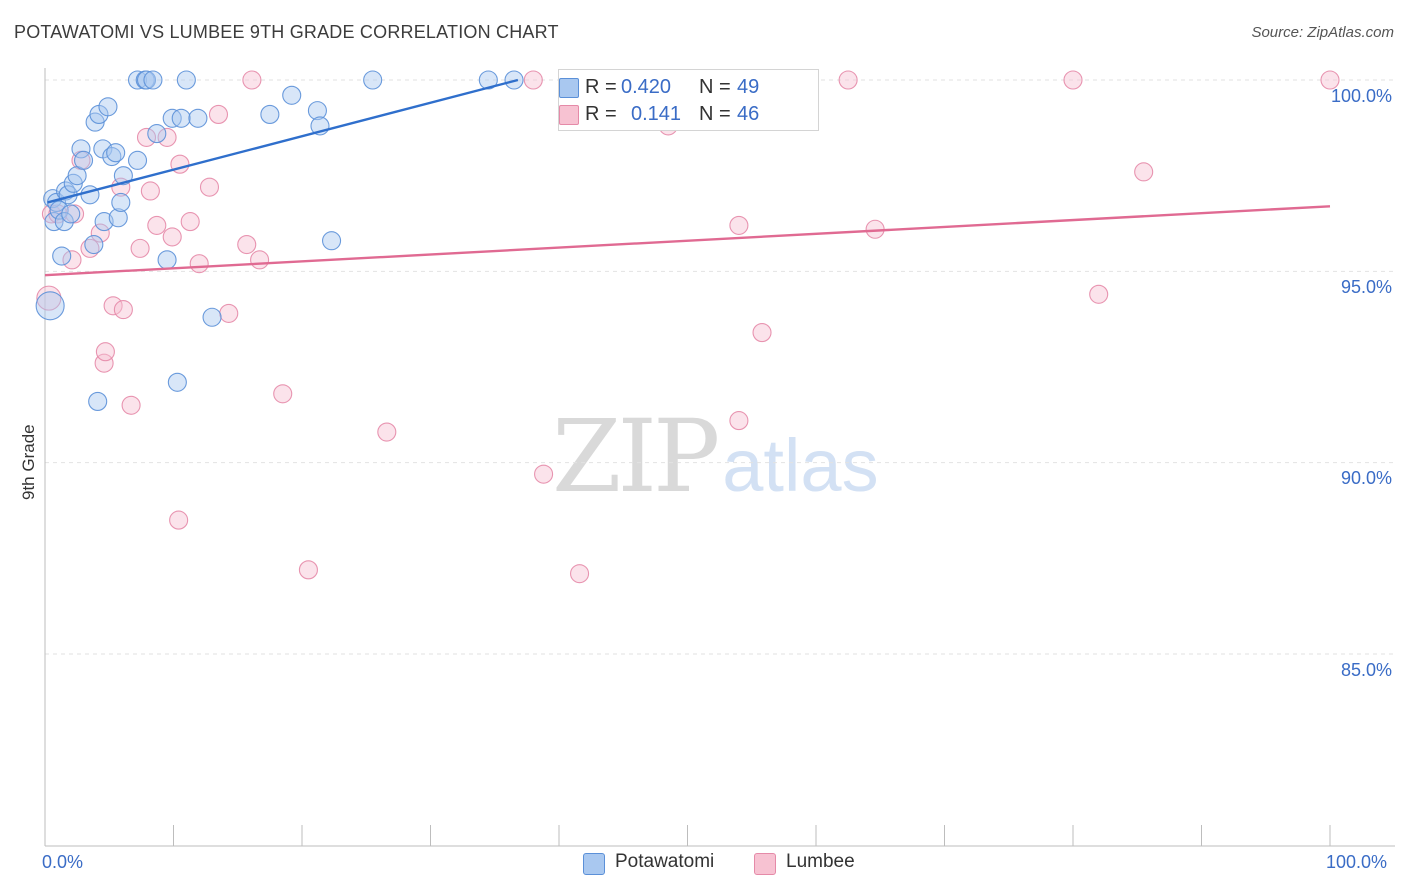 The width and height of the screenshot is (1406, 892). Describe the element at coordinates (656, 113) in the screenshot. I see `r-value: 0.141` at that location.